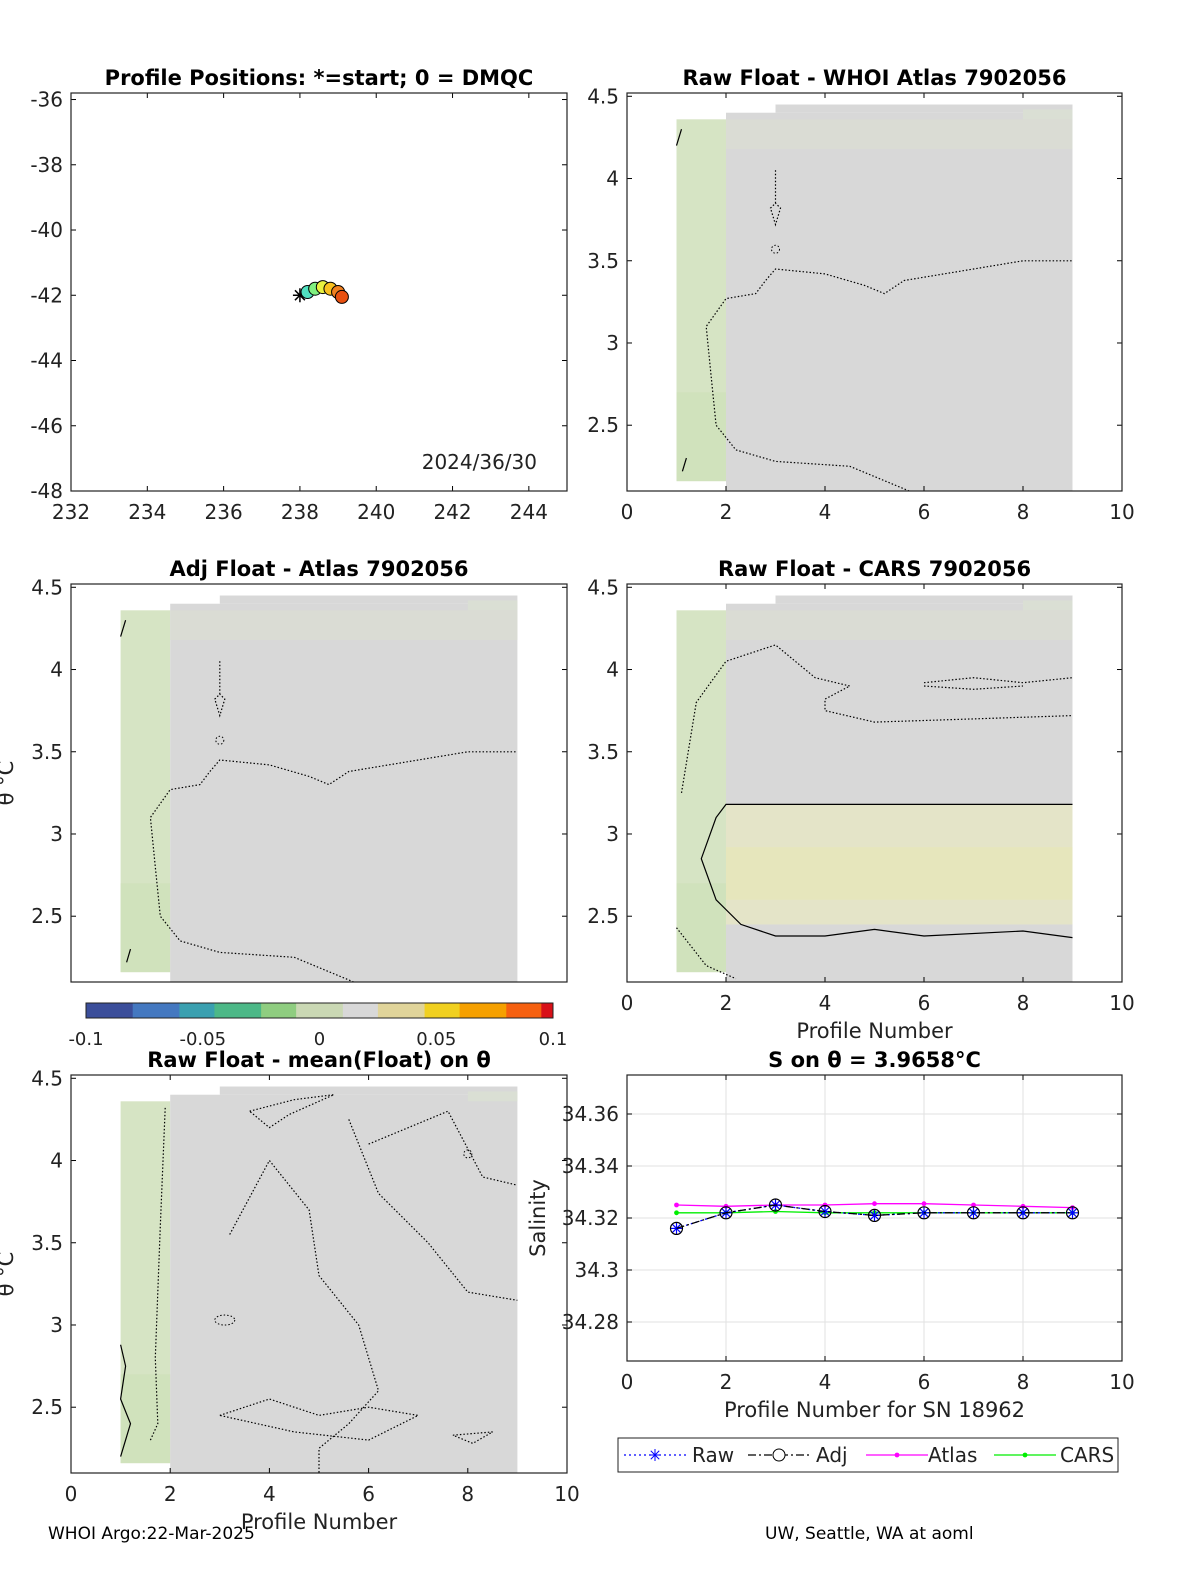 Image resolution: width=1200 pixels, height=1575 pixels. Describe the element at coordinates (147, 512) in the screenshot. I see `x-tick-label: 234` at that location.